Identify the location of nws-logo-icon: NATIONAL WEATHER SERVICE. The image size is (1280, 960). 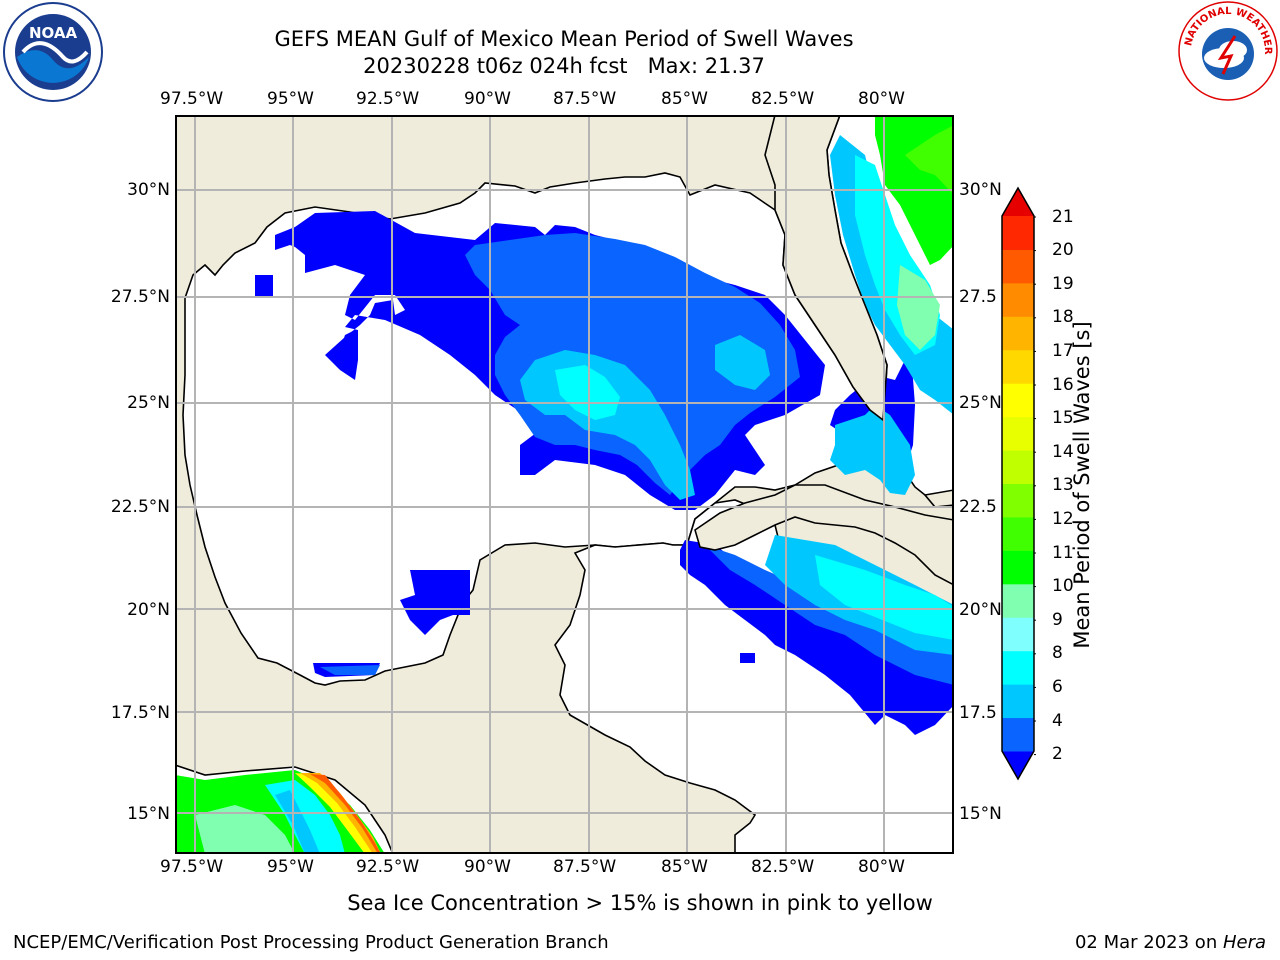
(1225, 50).